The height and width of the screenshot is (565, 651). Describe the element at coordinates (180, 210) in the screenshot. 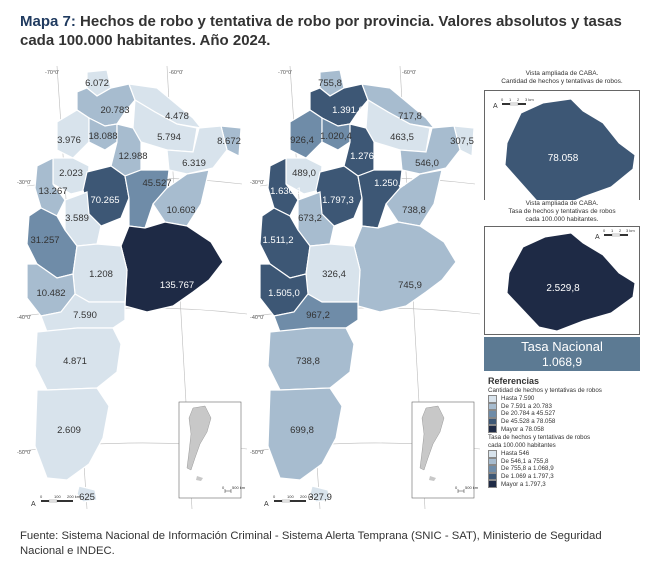

I see `province-value-label: 10.603` at that location.